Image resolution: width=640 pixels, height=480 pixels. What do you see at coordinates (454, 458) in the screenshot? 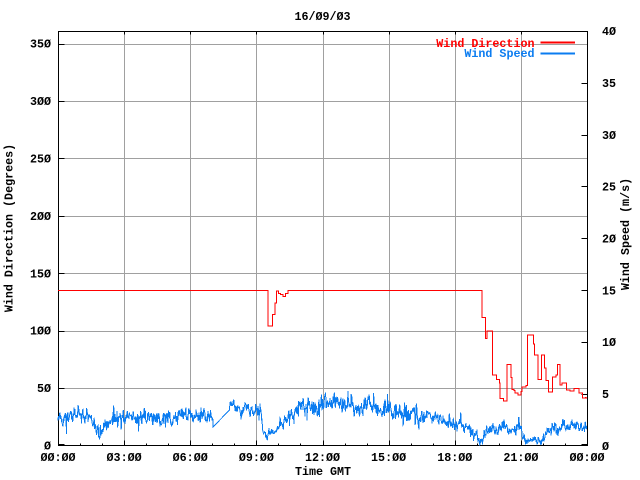
I see `svg-text: 18:ØØ` at bounding box center [454, 458].